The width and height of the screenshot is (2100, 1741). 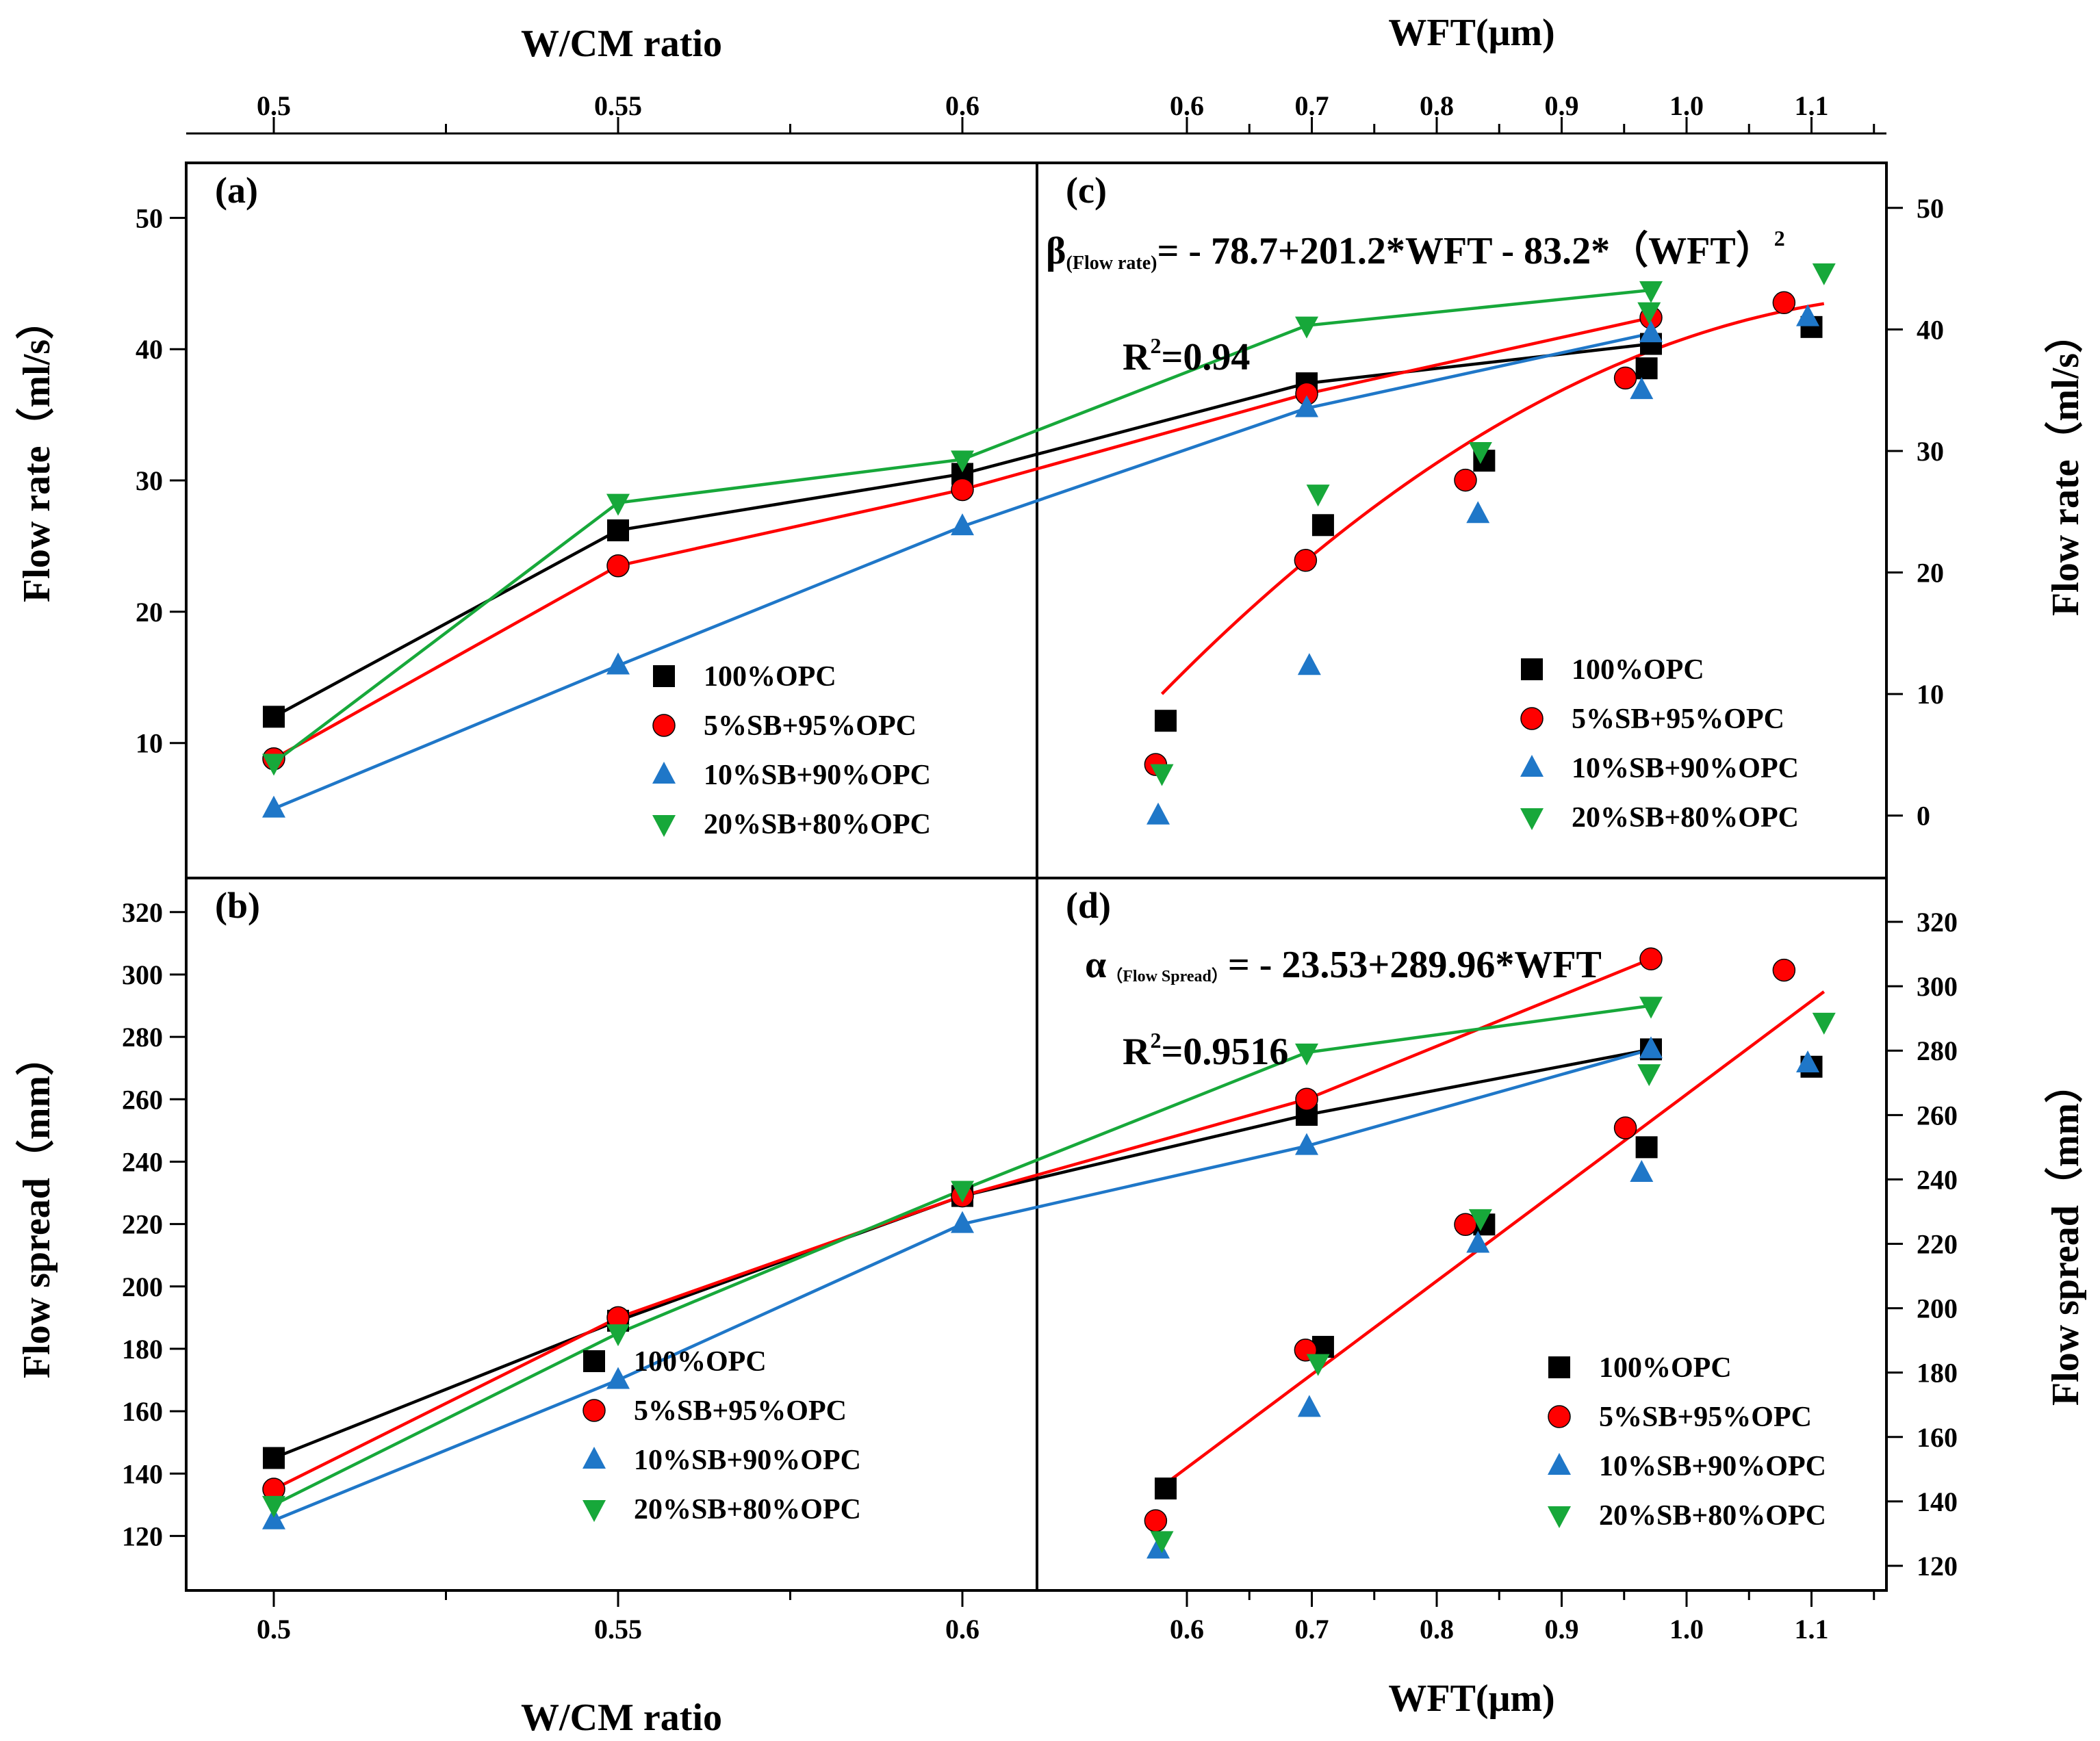 What do you see at coordinates (1686, 1629) in the screenshot?
I see `x-tick-label-d: 1.0` at bounding box center [1686, 1629].